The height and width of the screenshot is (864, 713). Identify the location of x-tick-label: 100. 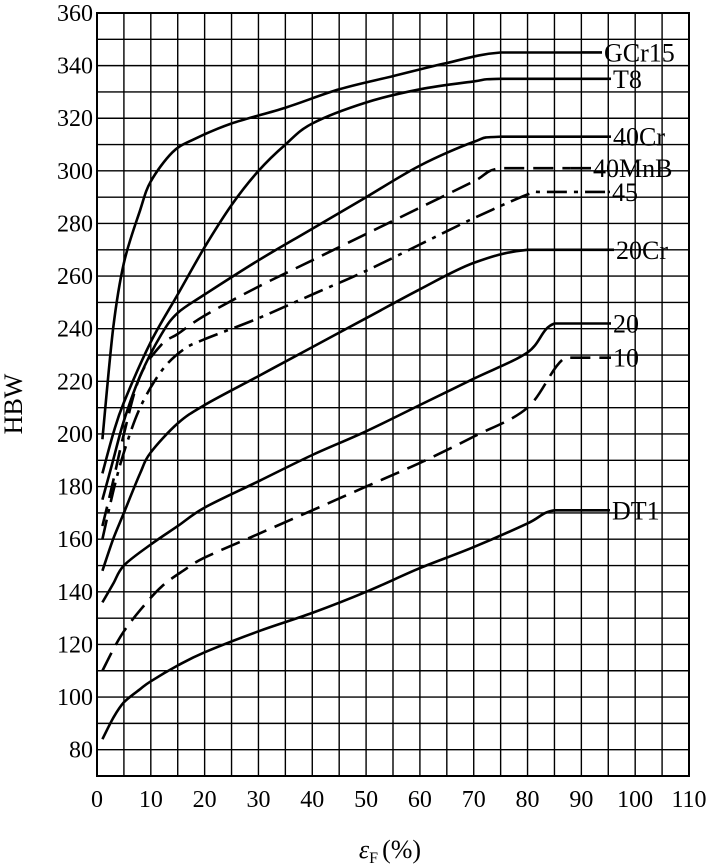
(635, 800).